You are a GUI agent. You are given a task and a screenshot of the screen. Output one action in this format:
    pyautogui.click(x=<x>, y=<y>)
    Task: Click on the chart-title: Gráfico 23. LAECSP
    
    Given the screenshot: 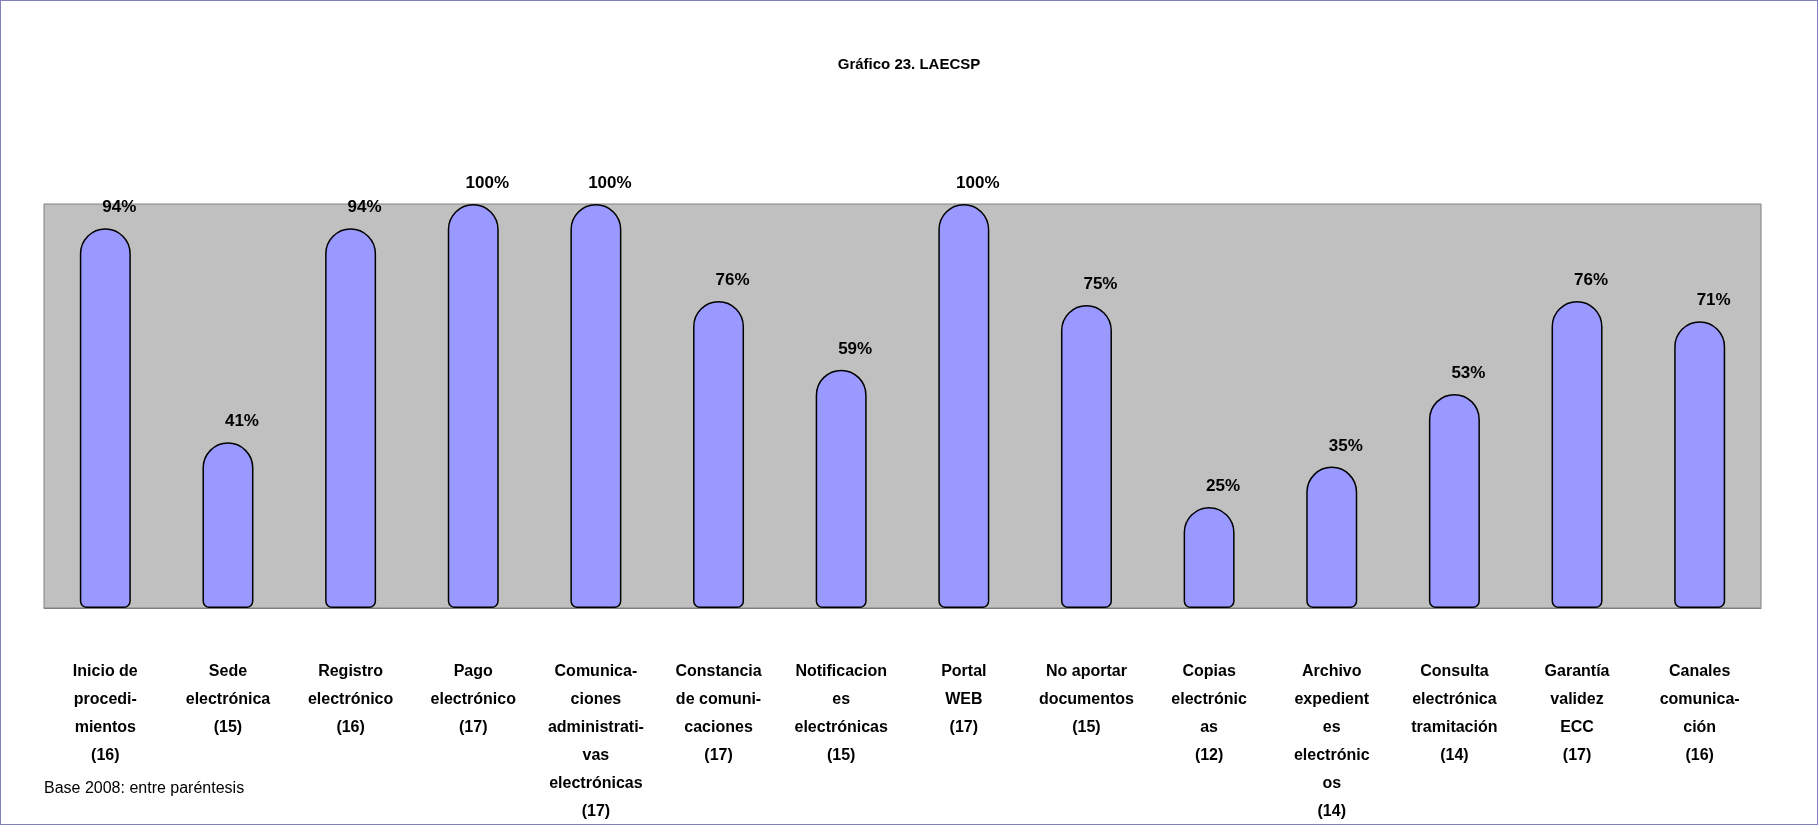 What is the action you would take?
    pyautogui.click(x=909, y=63)
    